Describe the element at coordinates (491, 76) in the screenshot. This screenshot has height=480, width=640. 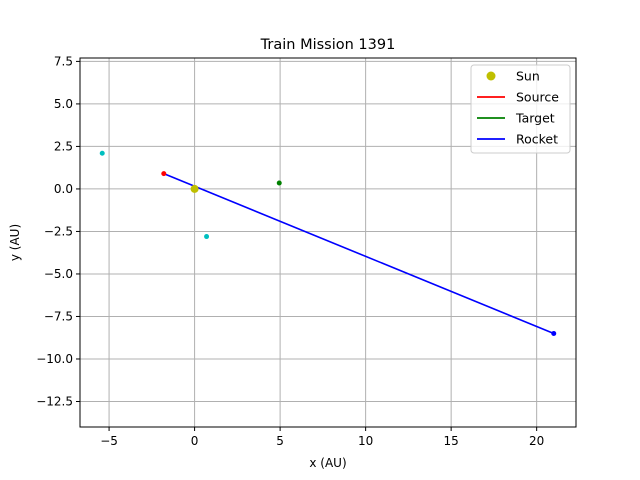
I see `legend-swatch-sun` at that location.